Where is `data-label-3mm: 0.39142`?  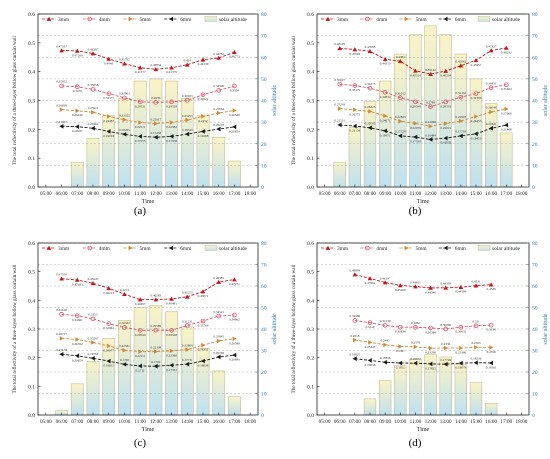 data-label-3mm: 0.39142 is located at coordinates (430, 70).